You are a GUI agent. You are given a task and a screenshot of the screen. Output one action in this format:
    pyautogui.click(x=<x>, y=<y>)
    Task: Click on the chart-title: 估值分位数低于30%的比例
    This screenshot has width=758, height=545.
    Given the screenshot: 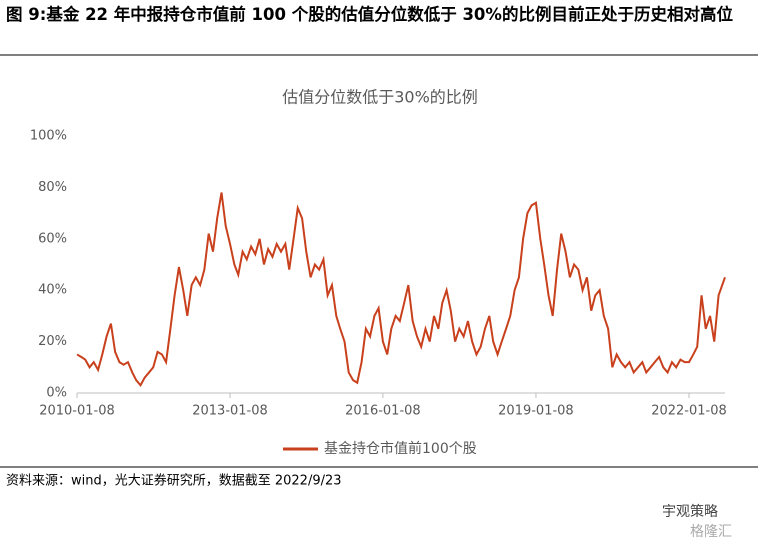 What is the action you would take?
    pyautogui.click(x=380, y=97)
    